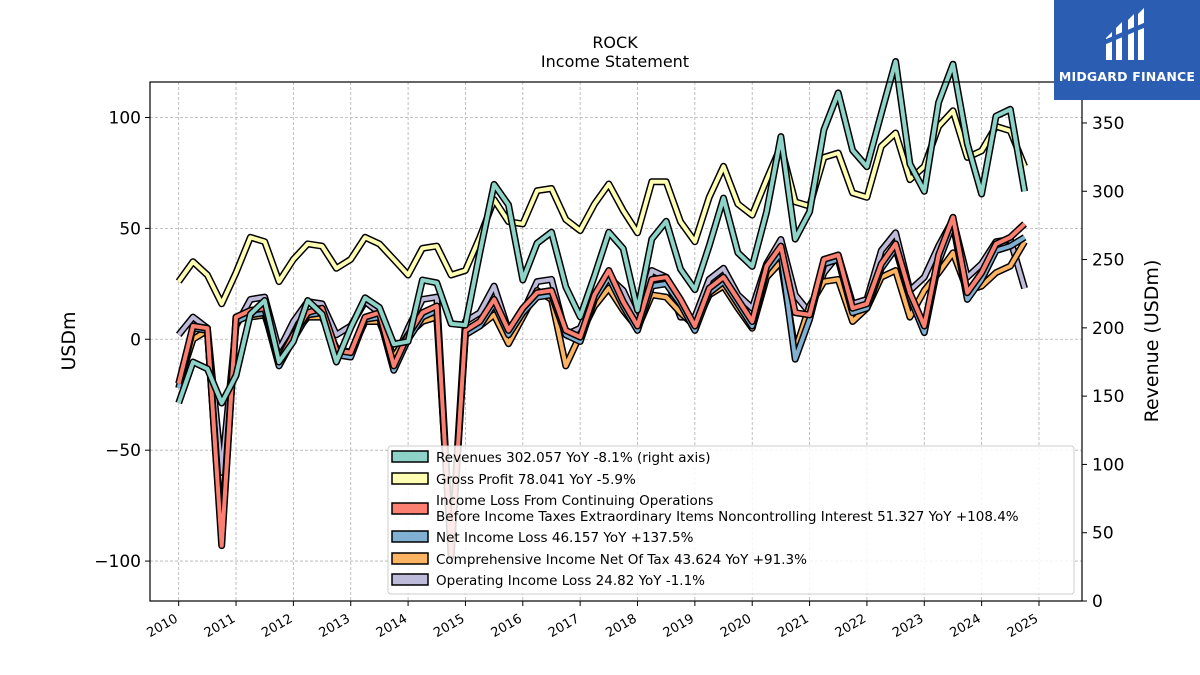  I want to click on chart-subtitle: Income Statement, so click(615, 61).